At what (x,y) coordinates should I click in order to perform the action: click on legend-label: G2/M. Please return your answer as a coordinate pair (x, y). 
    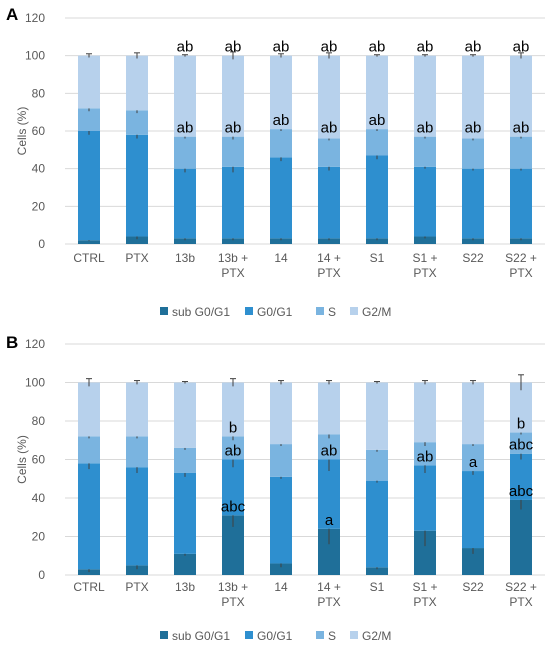
    Looking at the image, I should click on (376, 636).